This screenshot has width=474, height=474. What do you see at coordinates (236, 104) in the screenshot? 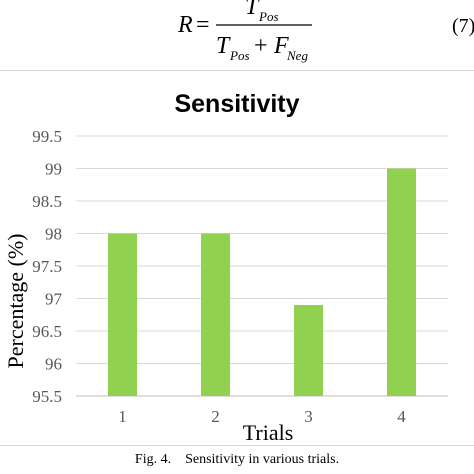
I see `chart-title: Sensitivity` at bounding box center [236, 104].